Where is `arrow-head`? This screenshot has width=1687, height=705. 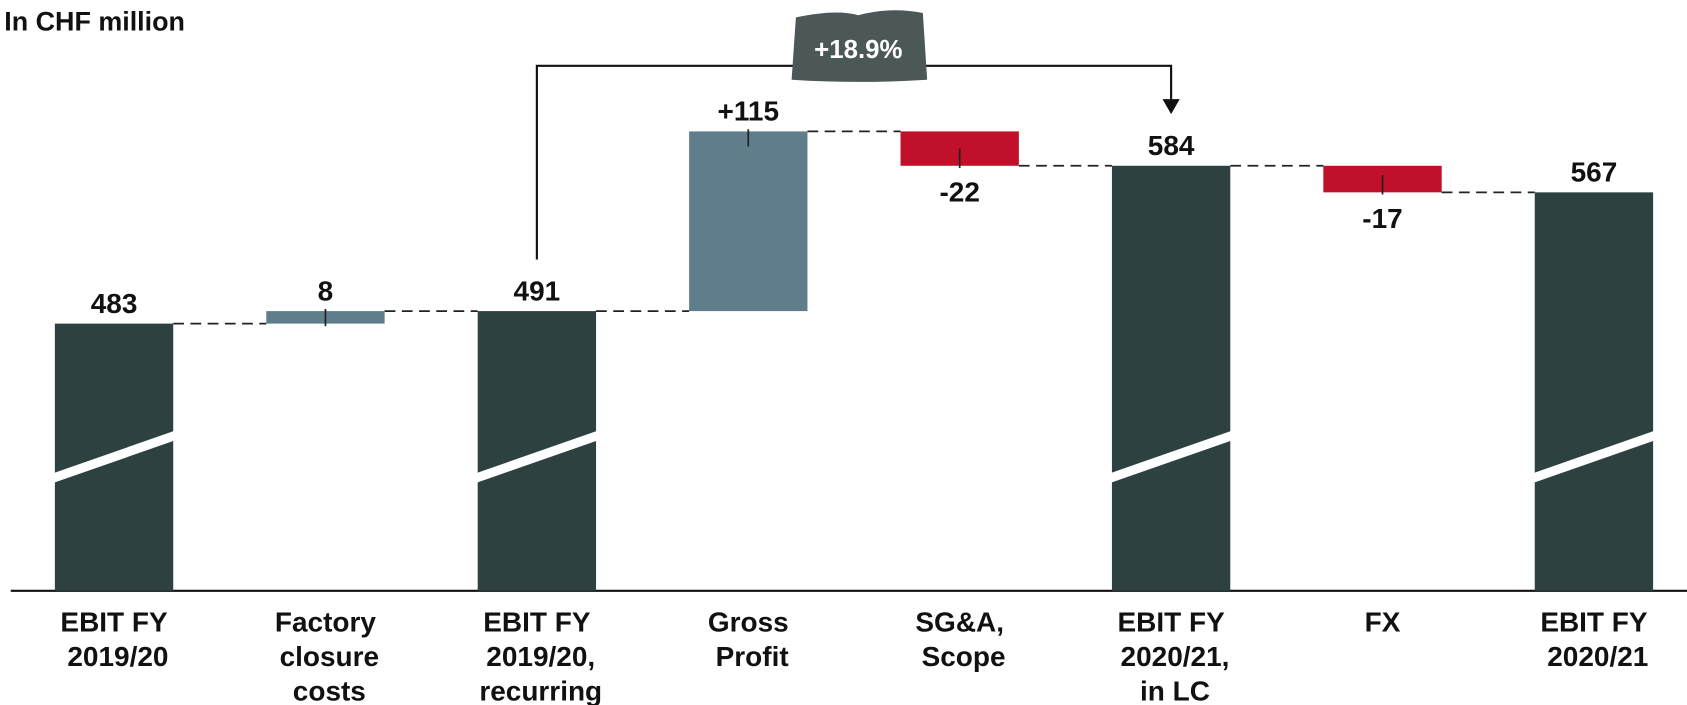
arrow-head is located at coordinates (1171, 107).